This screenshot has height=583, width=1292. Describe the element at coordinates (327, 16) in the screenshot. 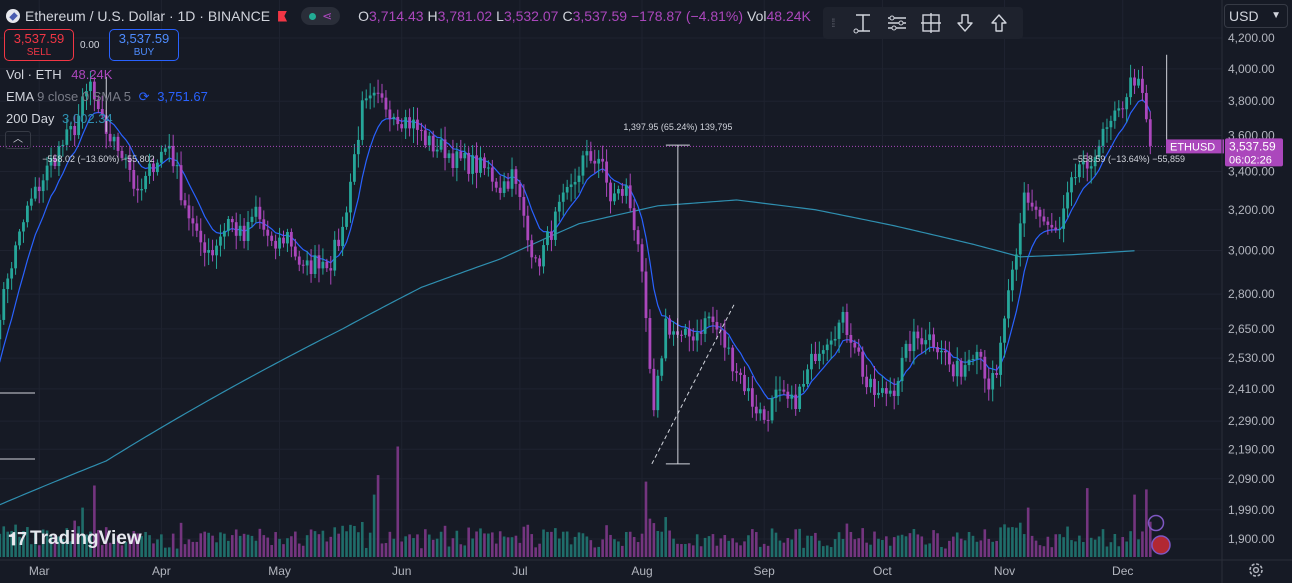

I see `share-icon: ⋖` at that location.